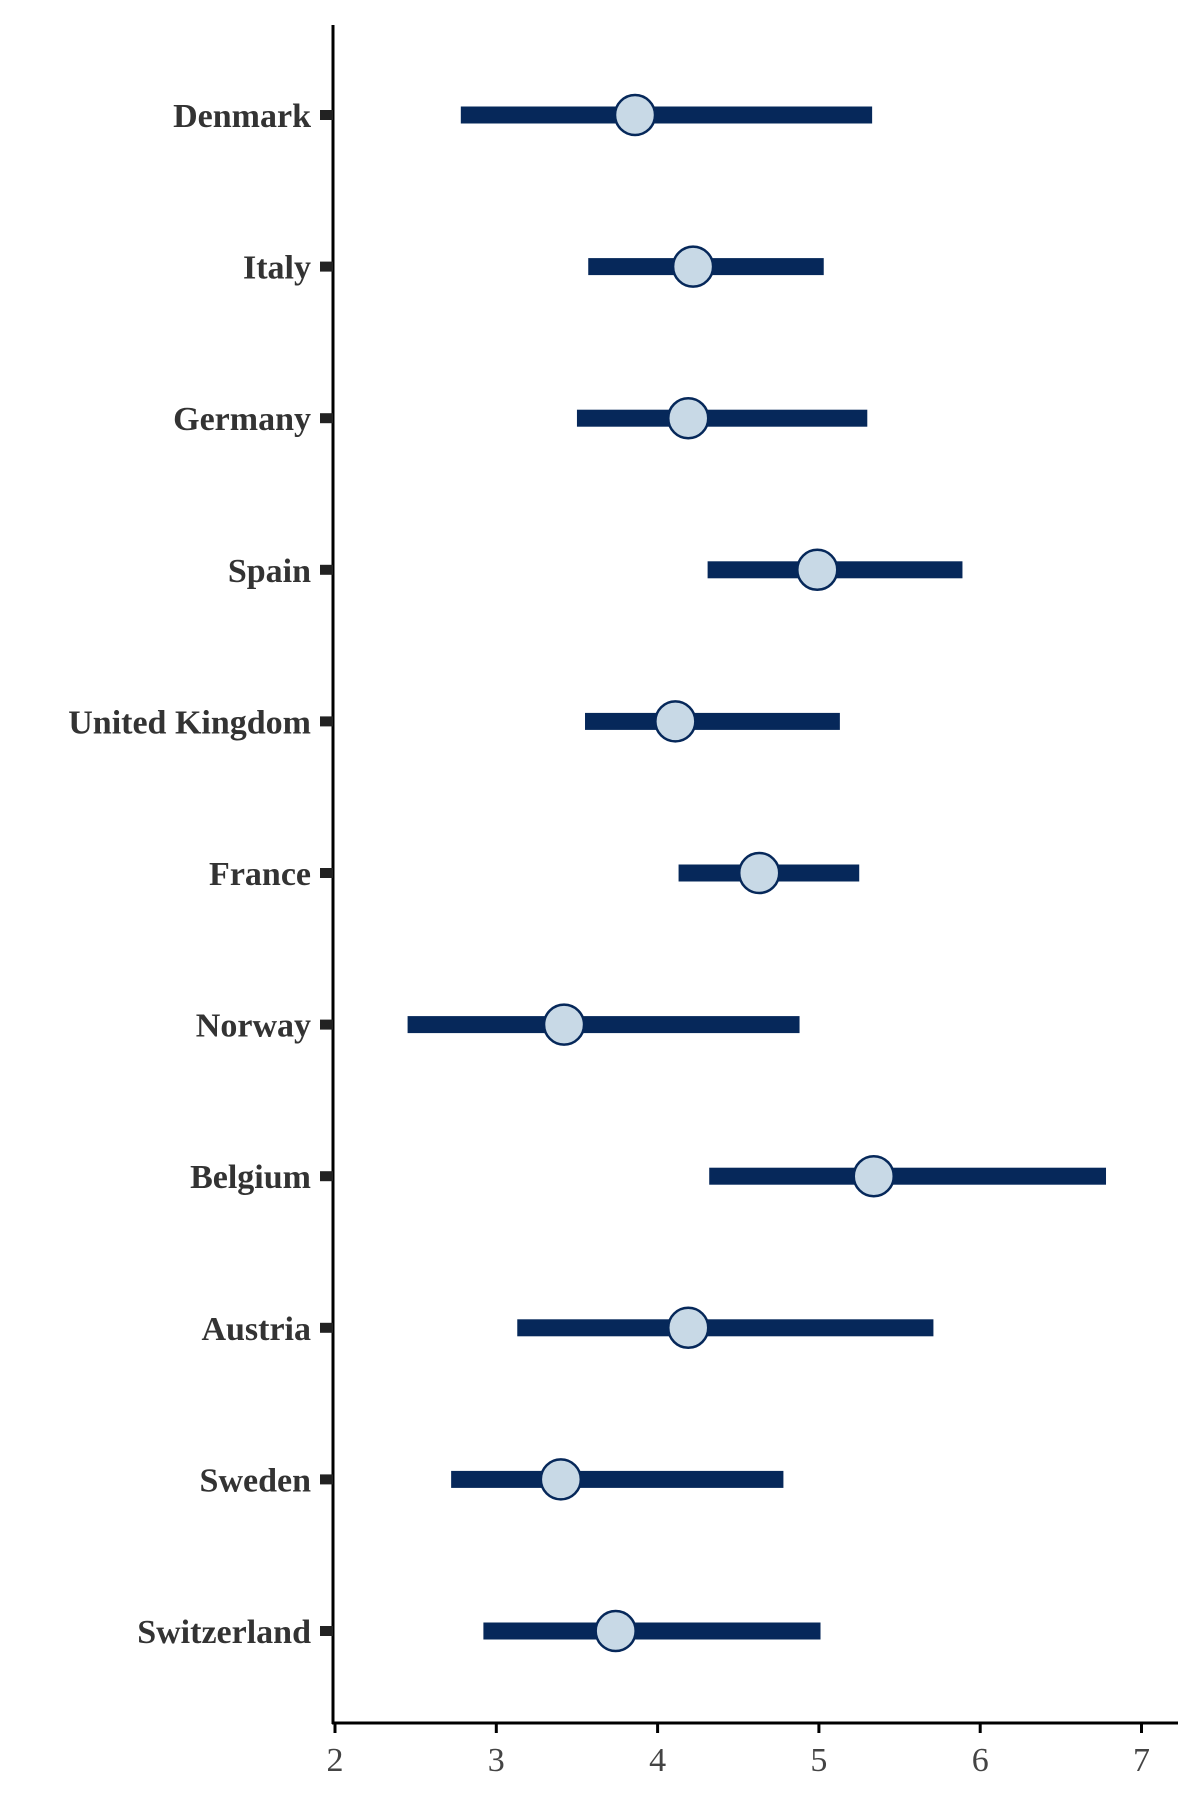 The image size is (1200, 1800). What do you see at coordinates (269, 571) in the screenshot?
I see `category-label: Spain` at bounding box center [269, 571].